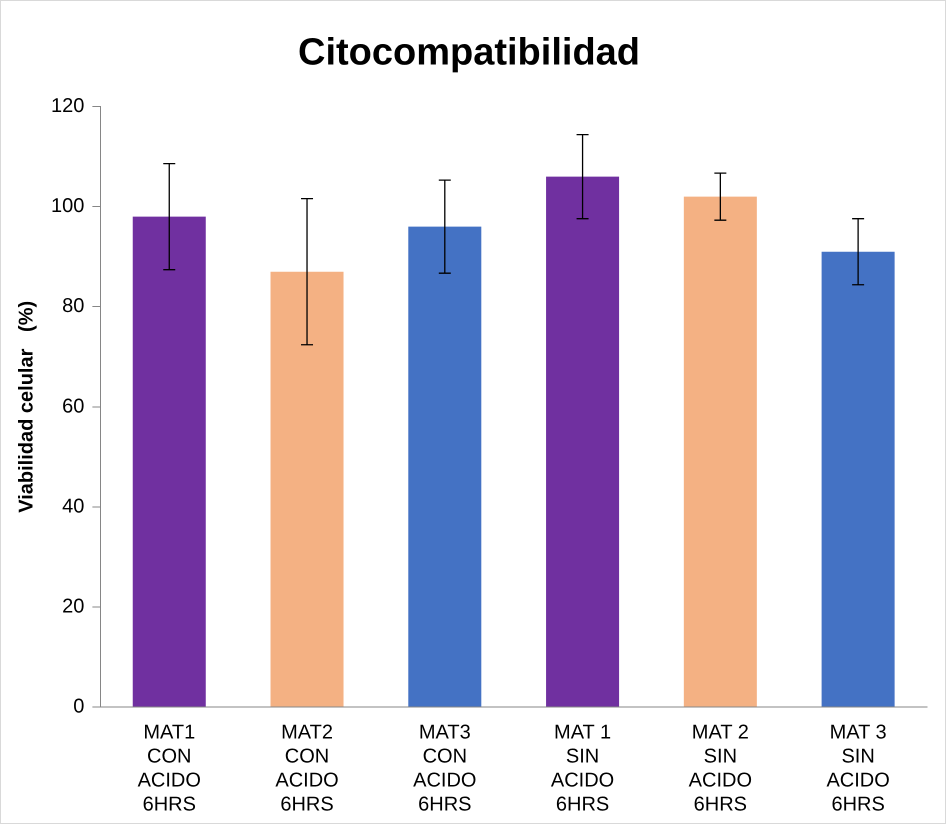  What do you see at coordinates (444, 769) in the screenshot?
I see `x-tick-label: MAT3 CON ACIDO 6HRS` at bounding box center [444, 769].